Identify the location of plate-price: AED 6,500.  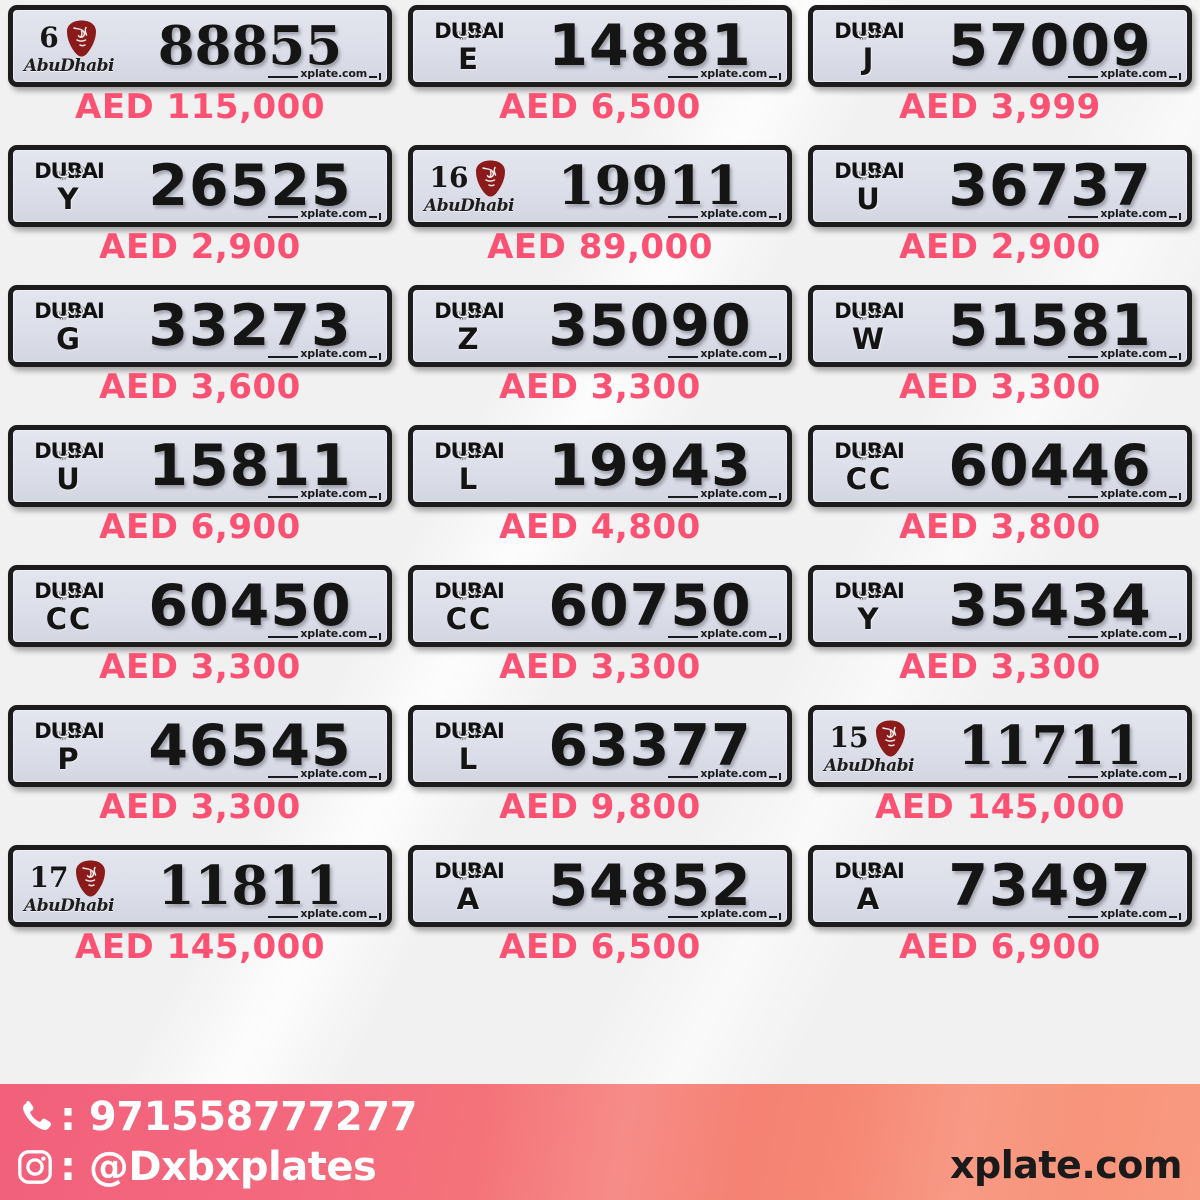
(600, 107).